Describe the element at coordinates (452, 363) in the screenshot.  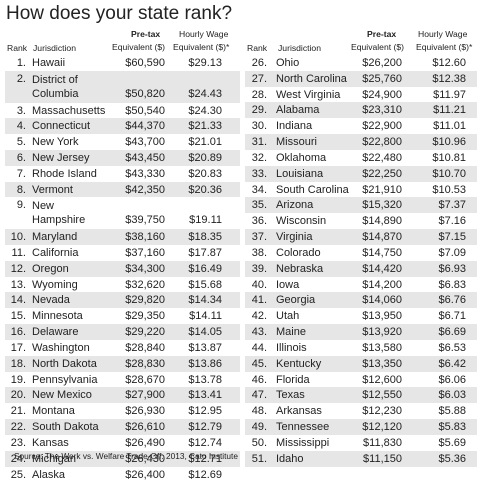
I see `row-wage: $6.42` at that location.